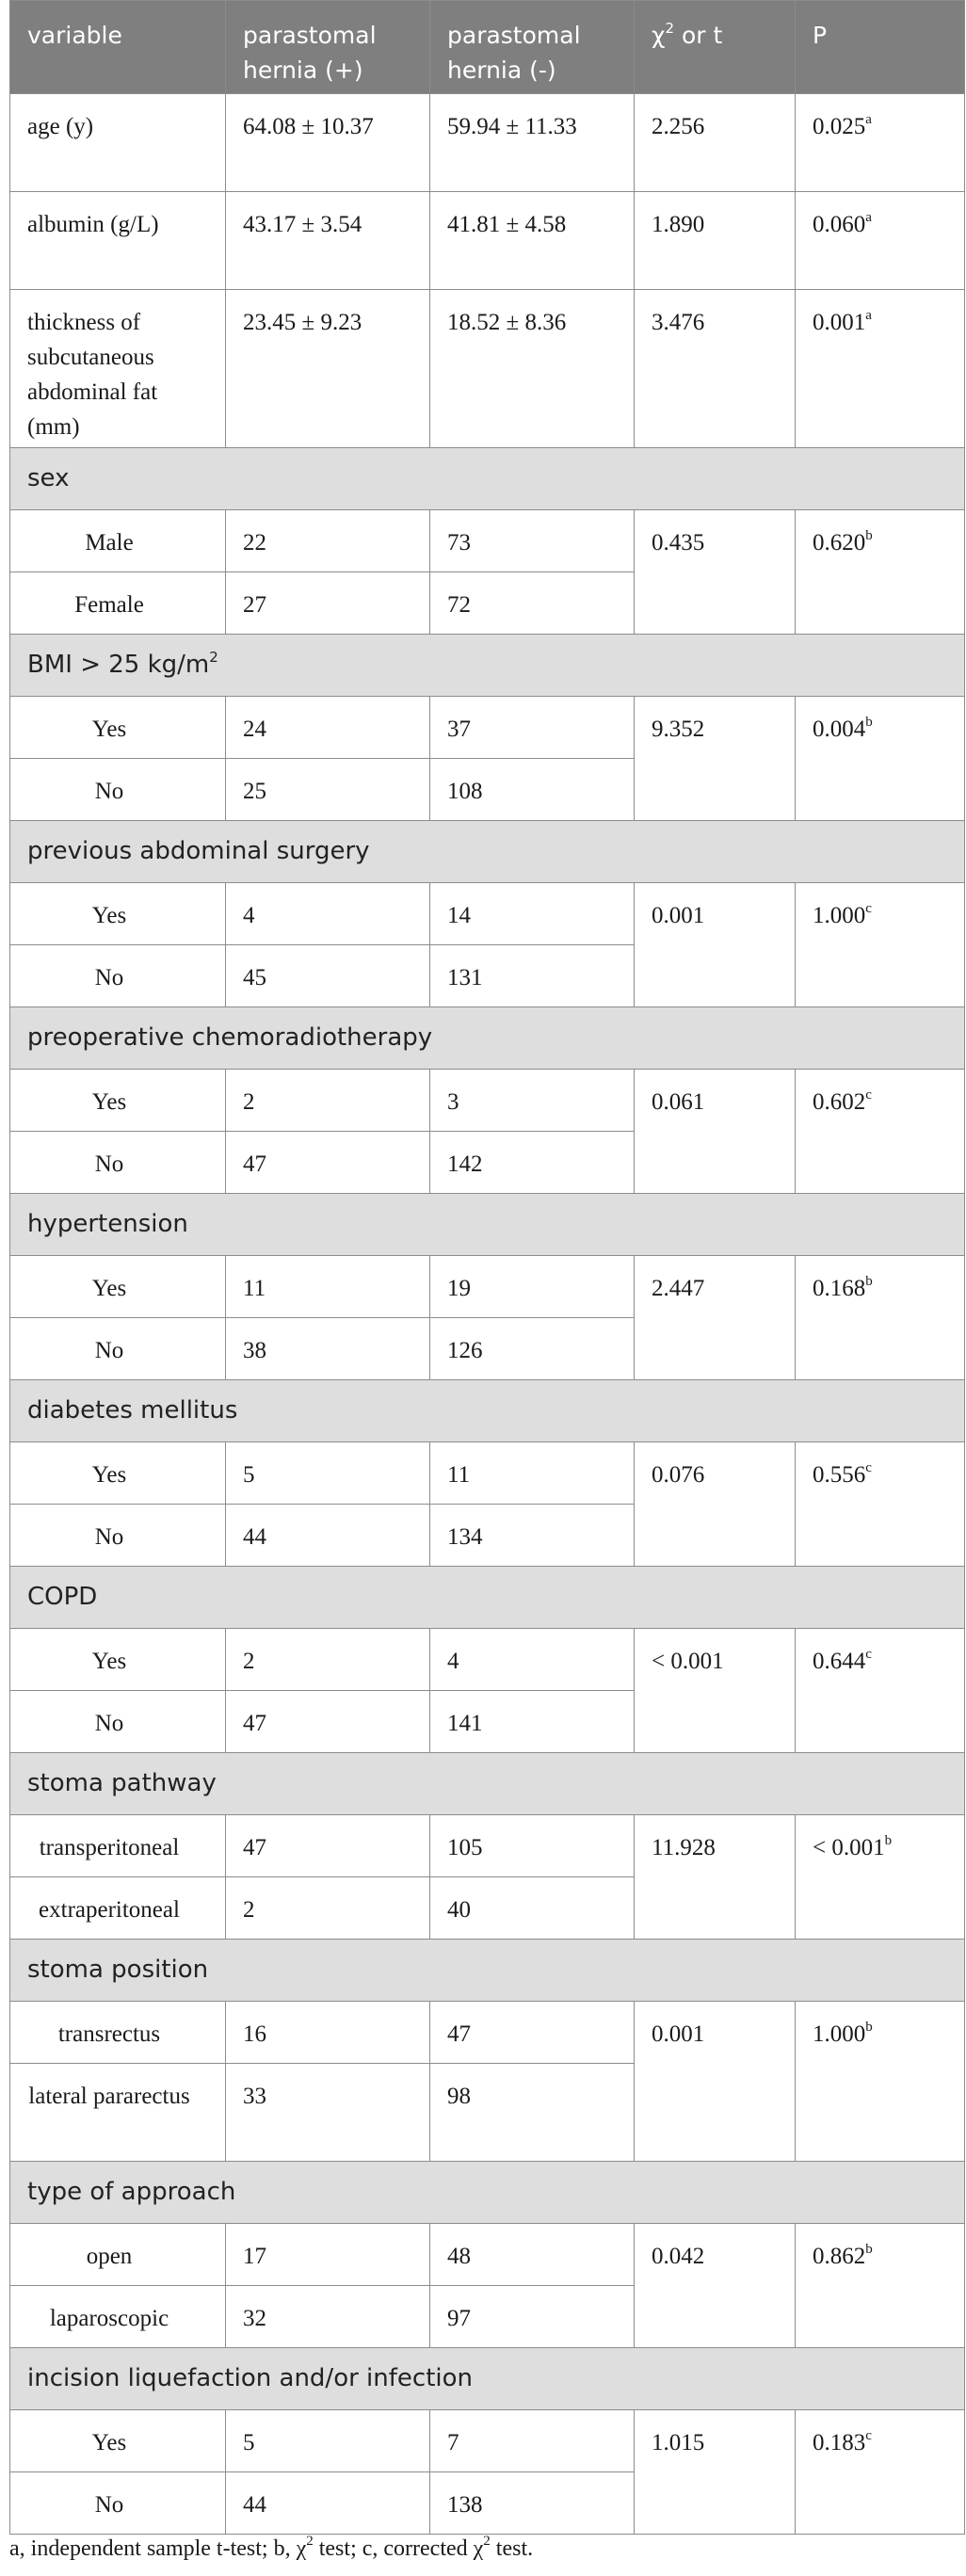 This screenshot has width=966, height=2576. I want to click on section-row: diabetes mellitus, so click(487, 1410).